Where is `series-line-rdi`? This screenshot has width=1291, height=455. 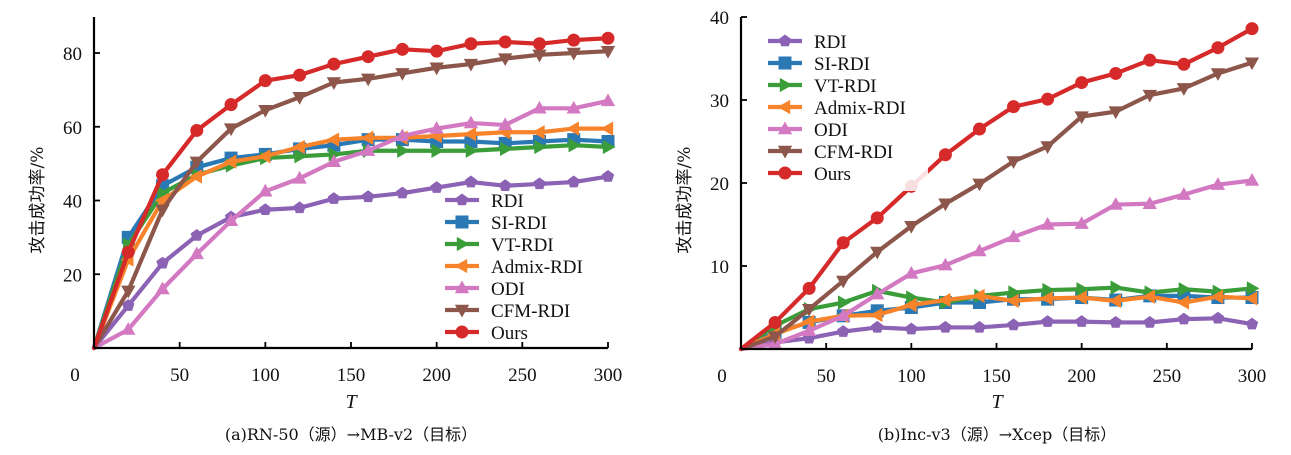
series-line-rdi is located at coordinates (996, 334).